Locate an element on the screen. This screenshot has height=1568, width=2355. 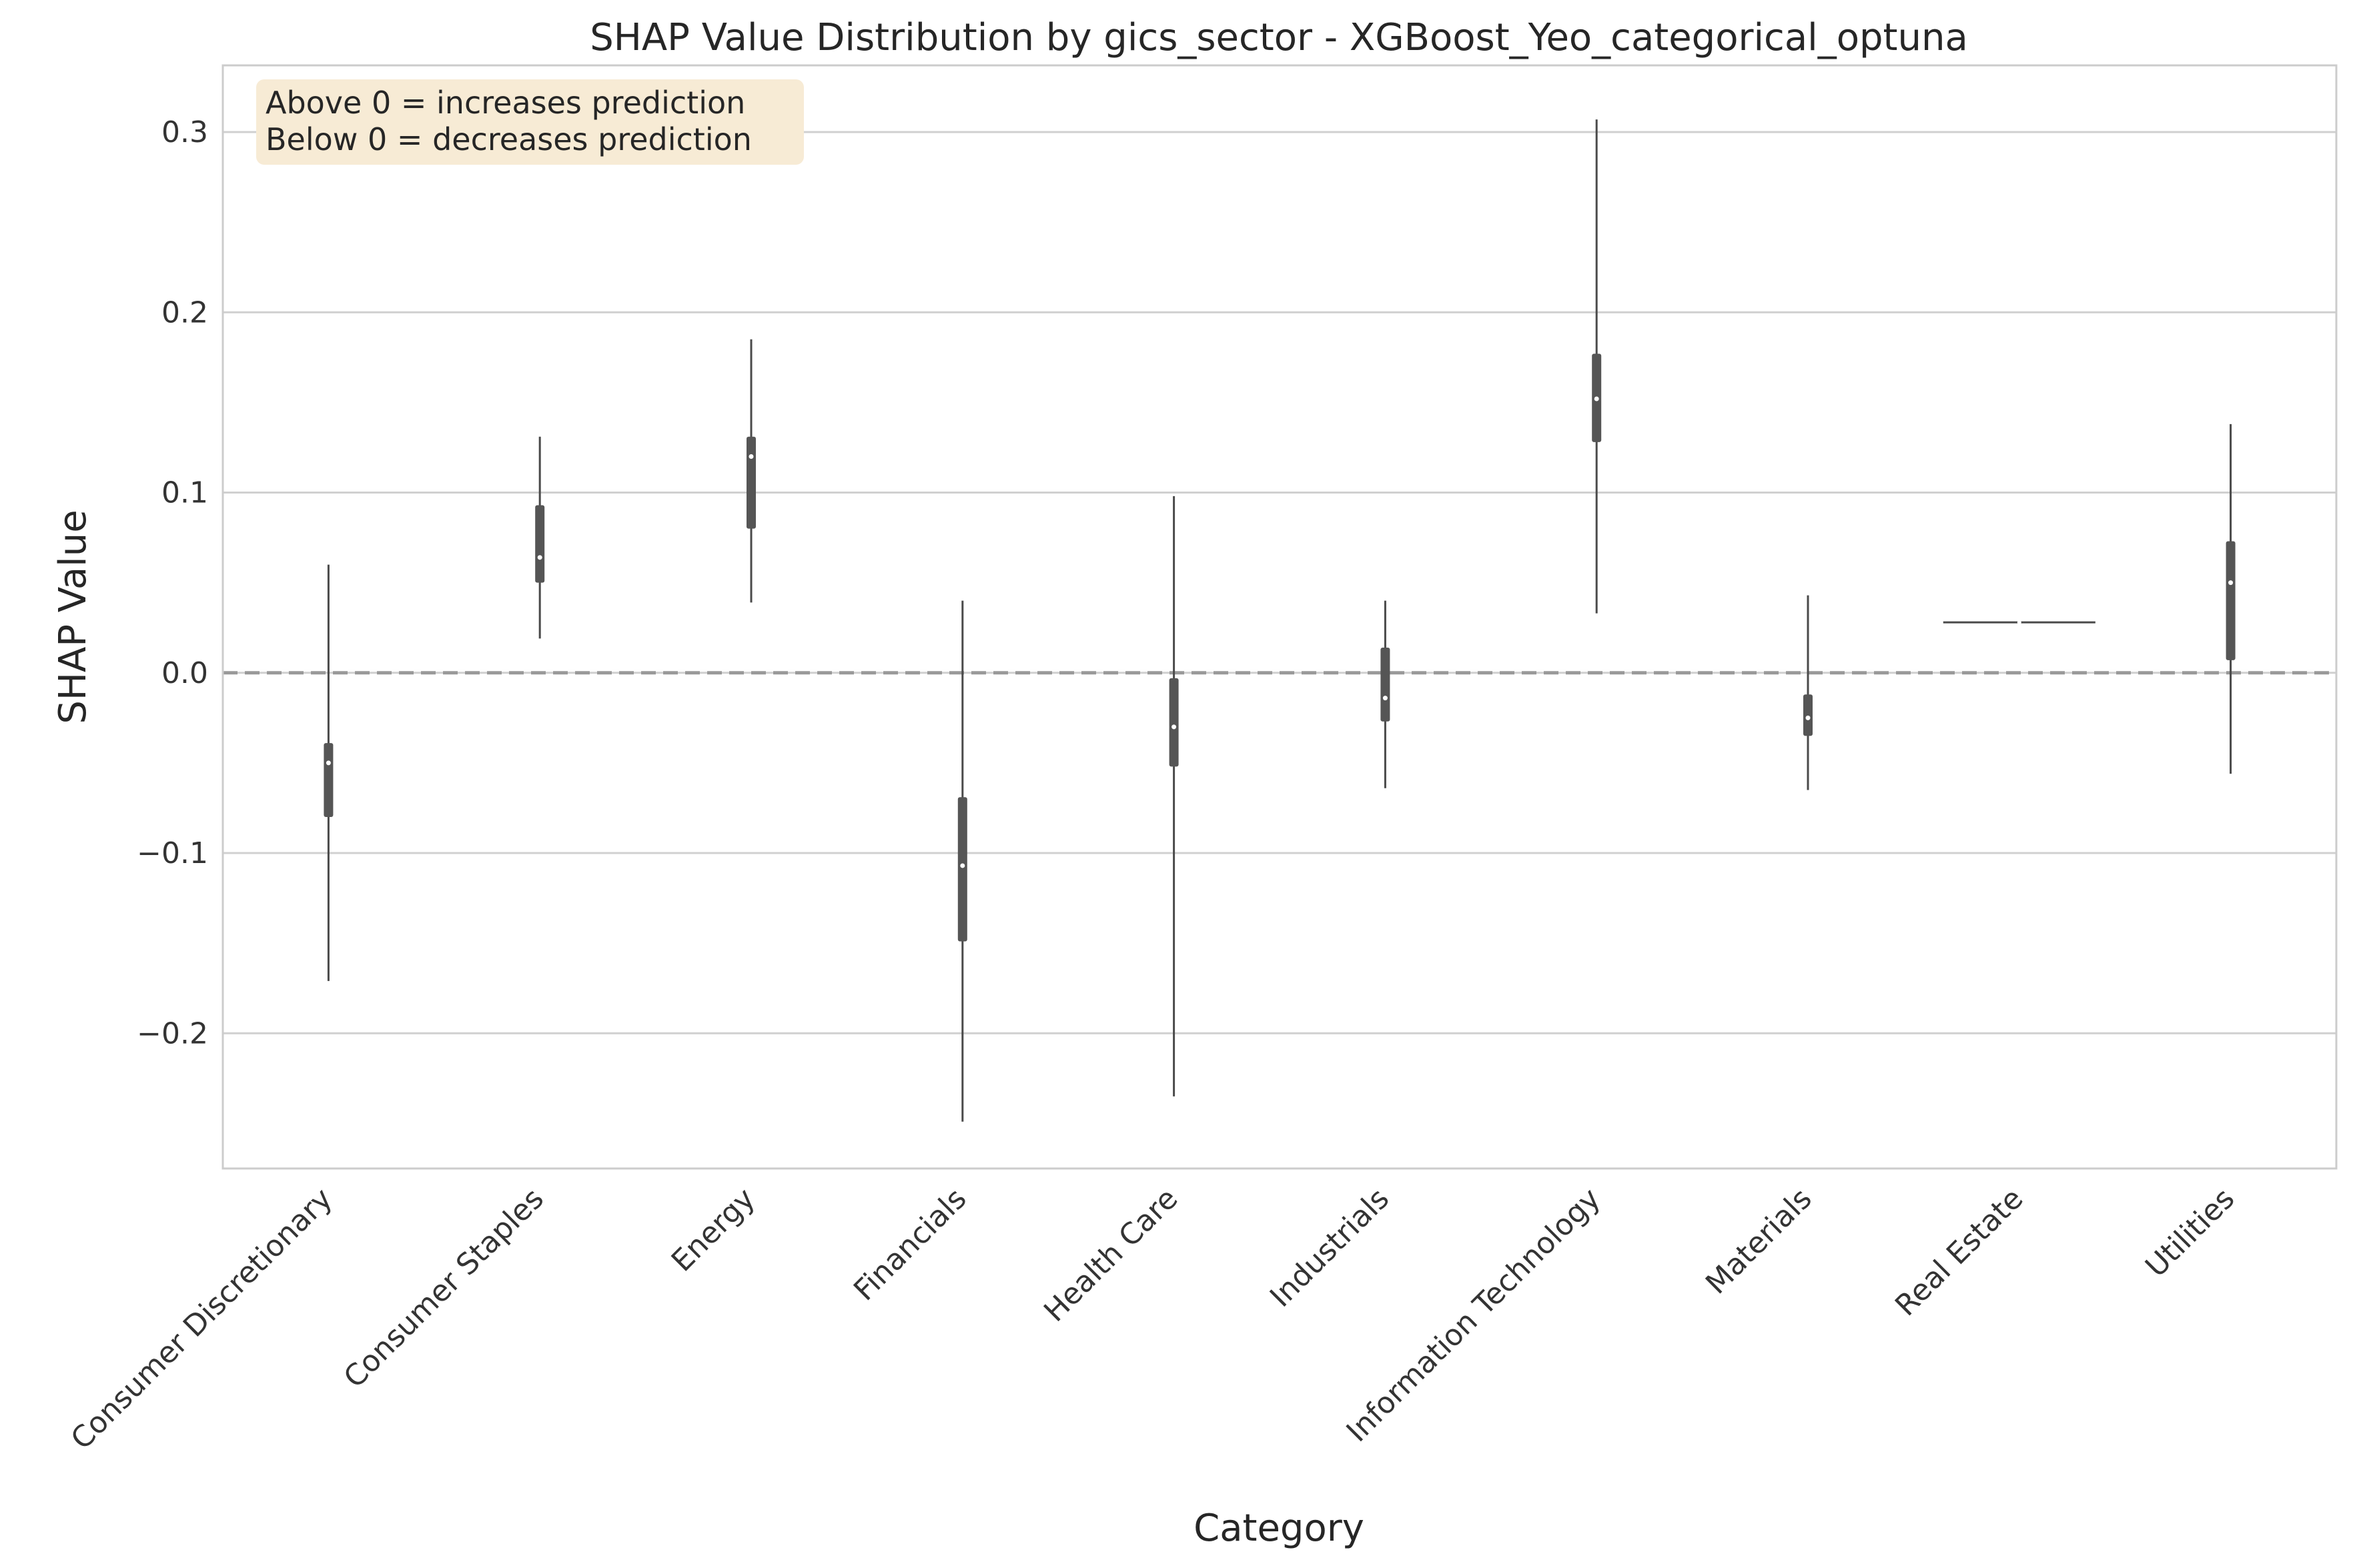
y-tick-label: −0.2 is located at coordinates (172, 1033).